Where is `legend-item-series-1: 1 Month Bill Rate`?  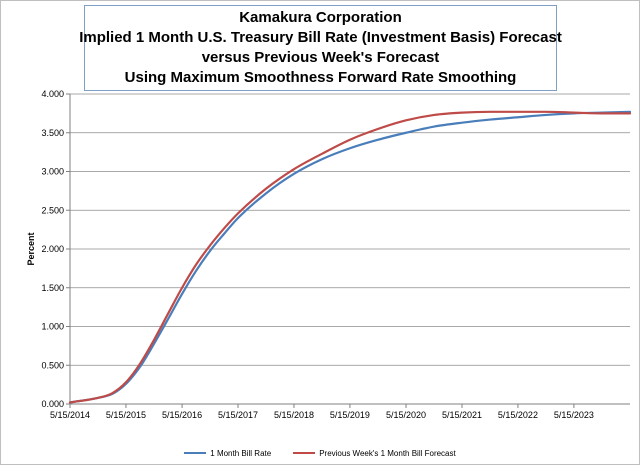
legend-item-series-1: 1 Month Bill Rate is located at coordinates (227, 453).